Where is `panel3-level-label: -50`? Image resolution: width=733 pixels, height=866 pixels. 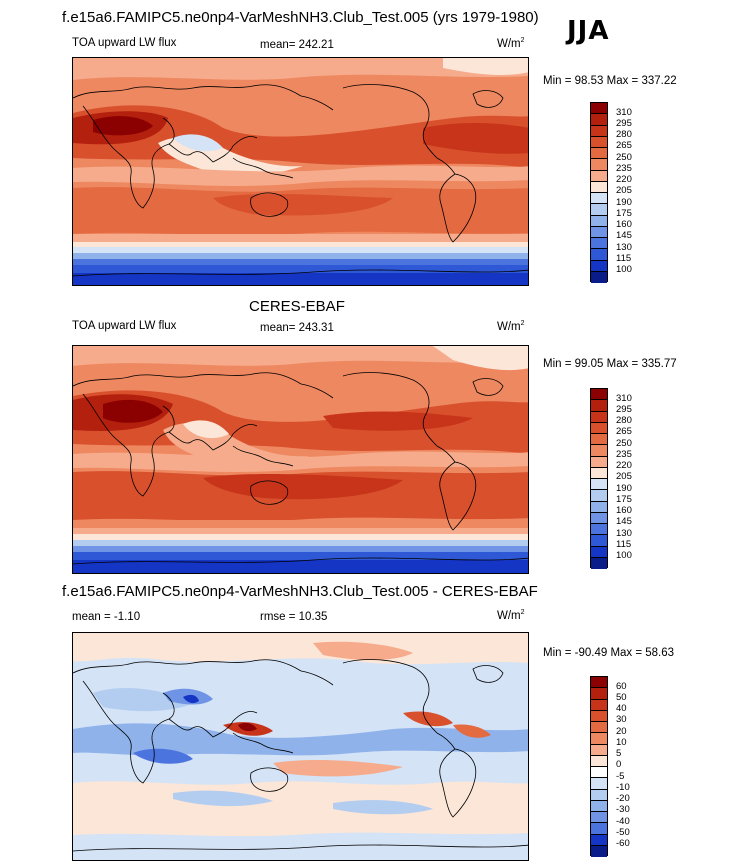 panel3-level-label: -50 is located at coordinates (623, 832).